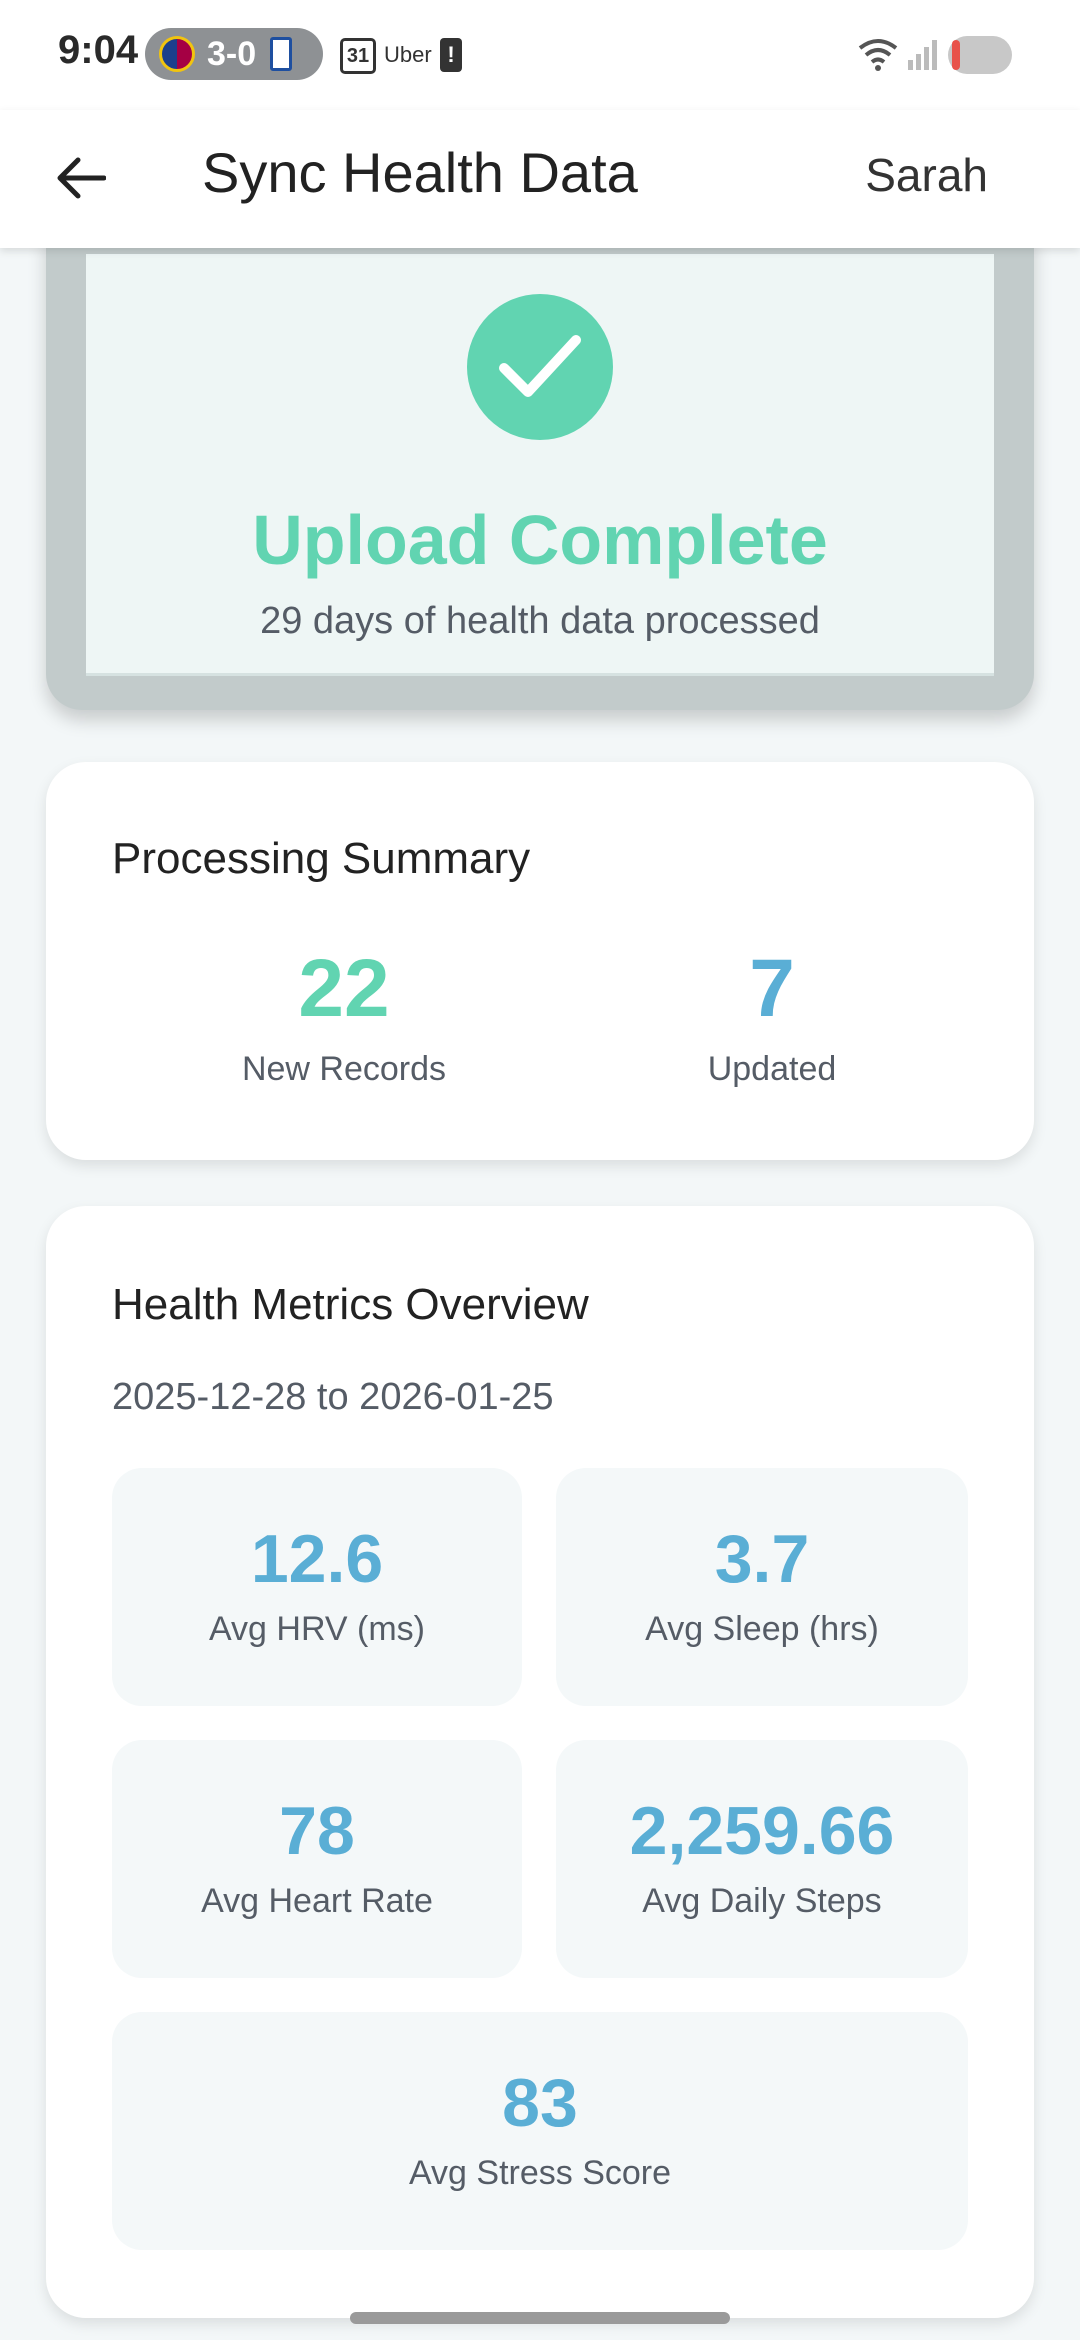 This screenshot has height=2340, width=1080. Describe the element at coordinates (762, 1831) in the screenshot. I see `metric-value: 2,259.66` at that location.